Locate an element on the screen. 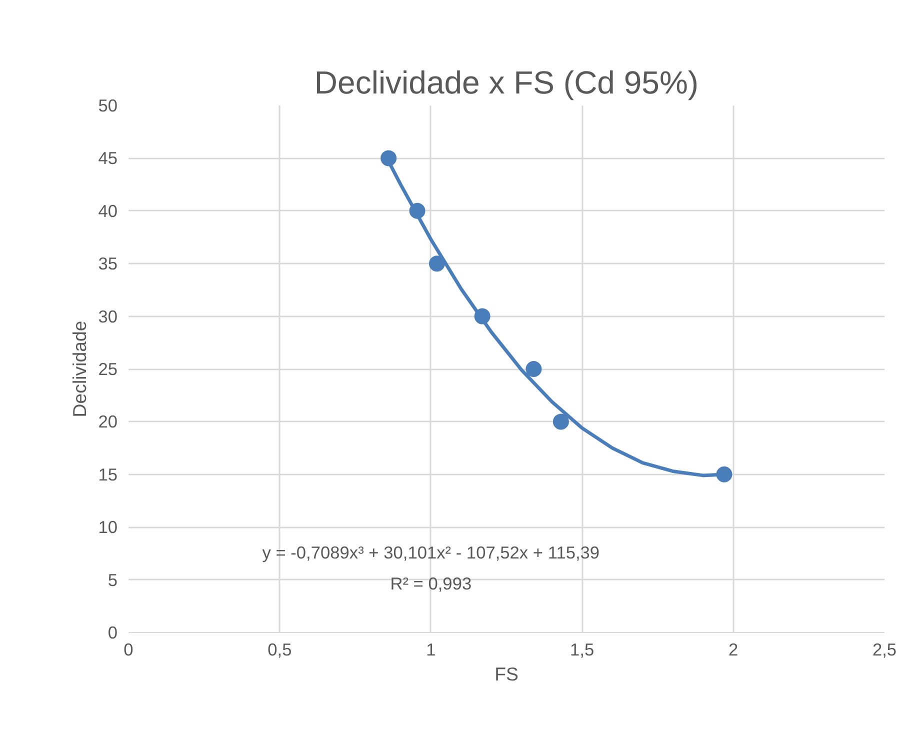 This screenshot has height=745, width=918. y-tick-label: 0 is located at coordinates (113, 632).